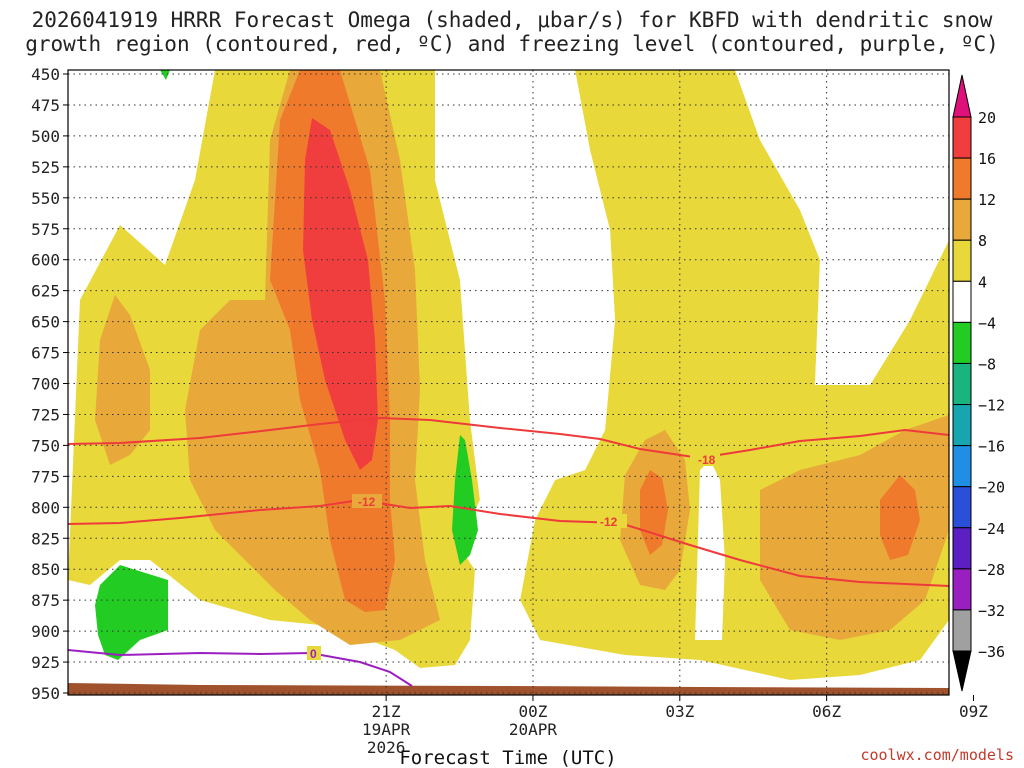 This screenshot has width=1024, height=768. Describe the element at coordinates (45, 507) in the screenshot. I see `y-tick-label: 800` at that location.